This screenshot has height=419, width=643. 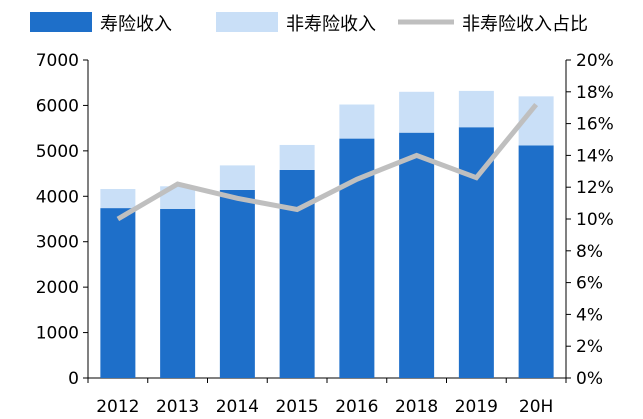 What do you see at coordinates (247, 22) in the screenshot?
I see `legend-swatch-non-life` at bounding box center [247, 22].